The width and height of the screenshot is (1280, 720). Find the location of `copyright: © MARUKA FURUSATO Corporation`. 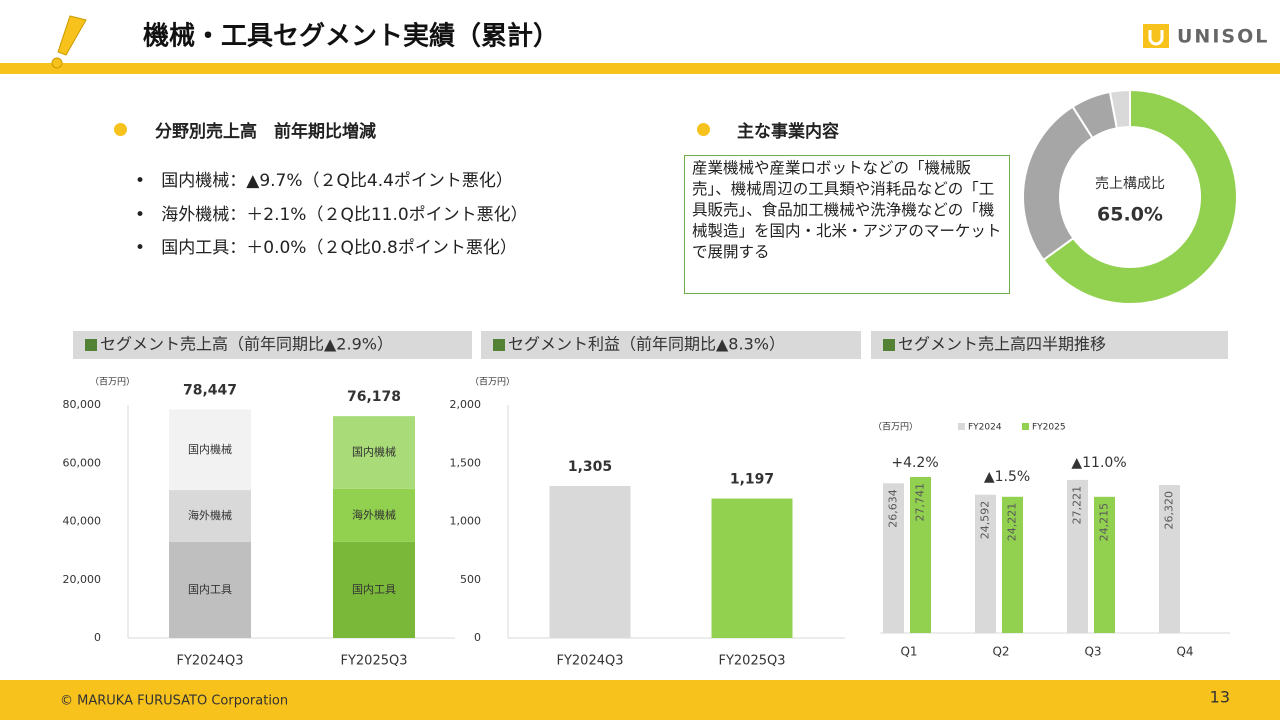

copyright: © MARUKA FURUSATO Corporation is located at coordinates (174, 701).